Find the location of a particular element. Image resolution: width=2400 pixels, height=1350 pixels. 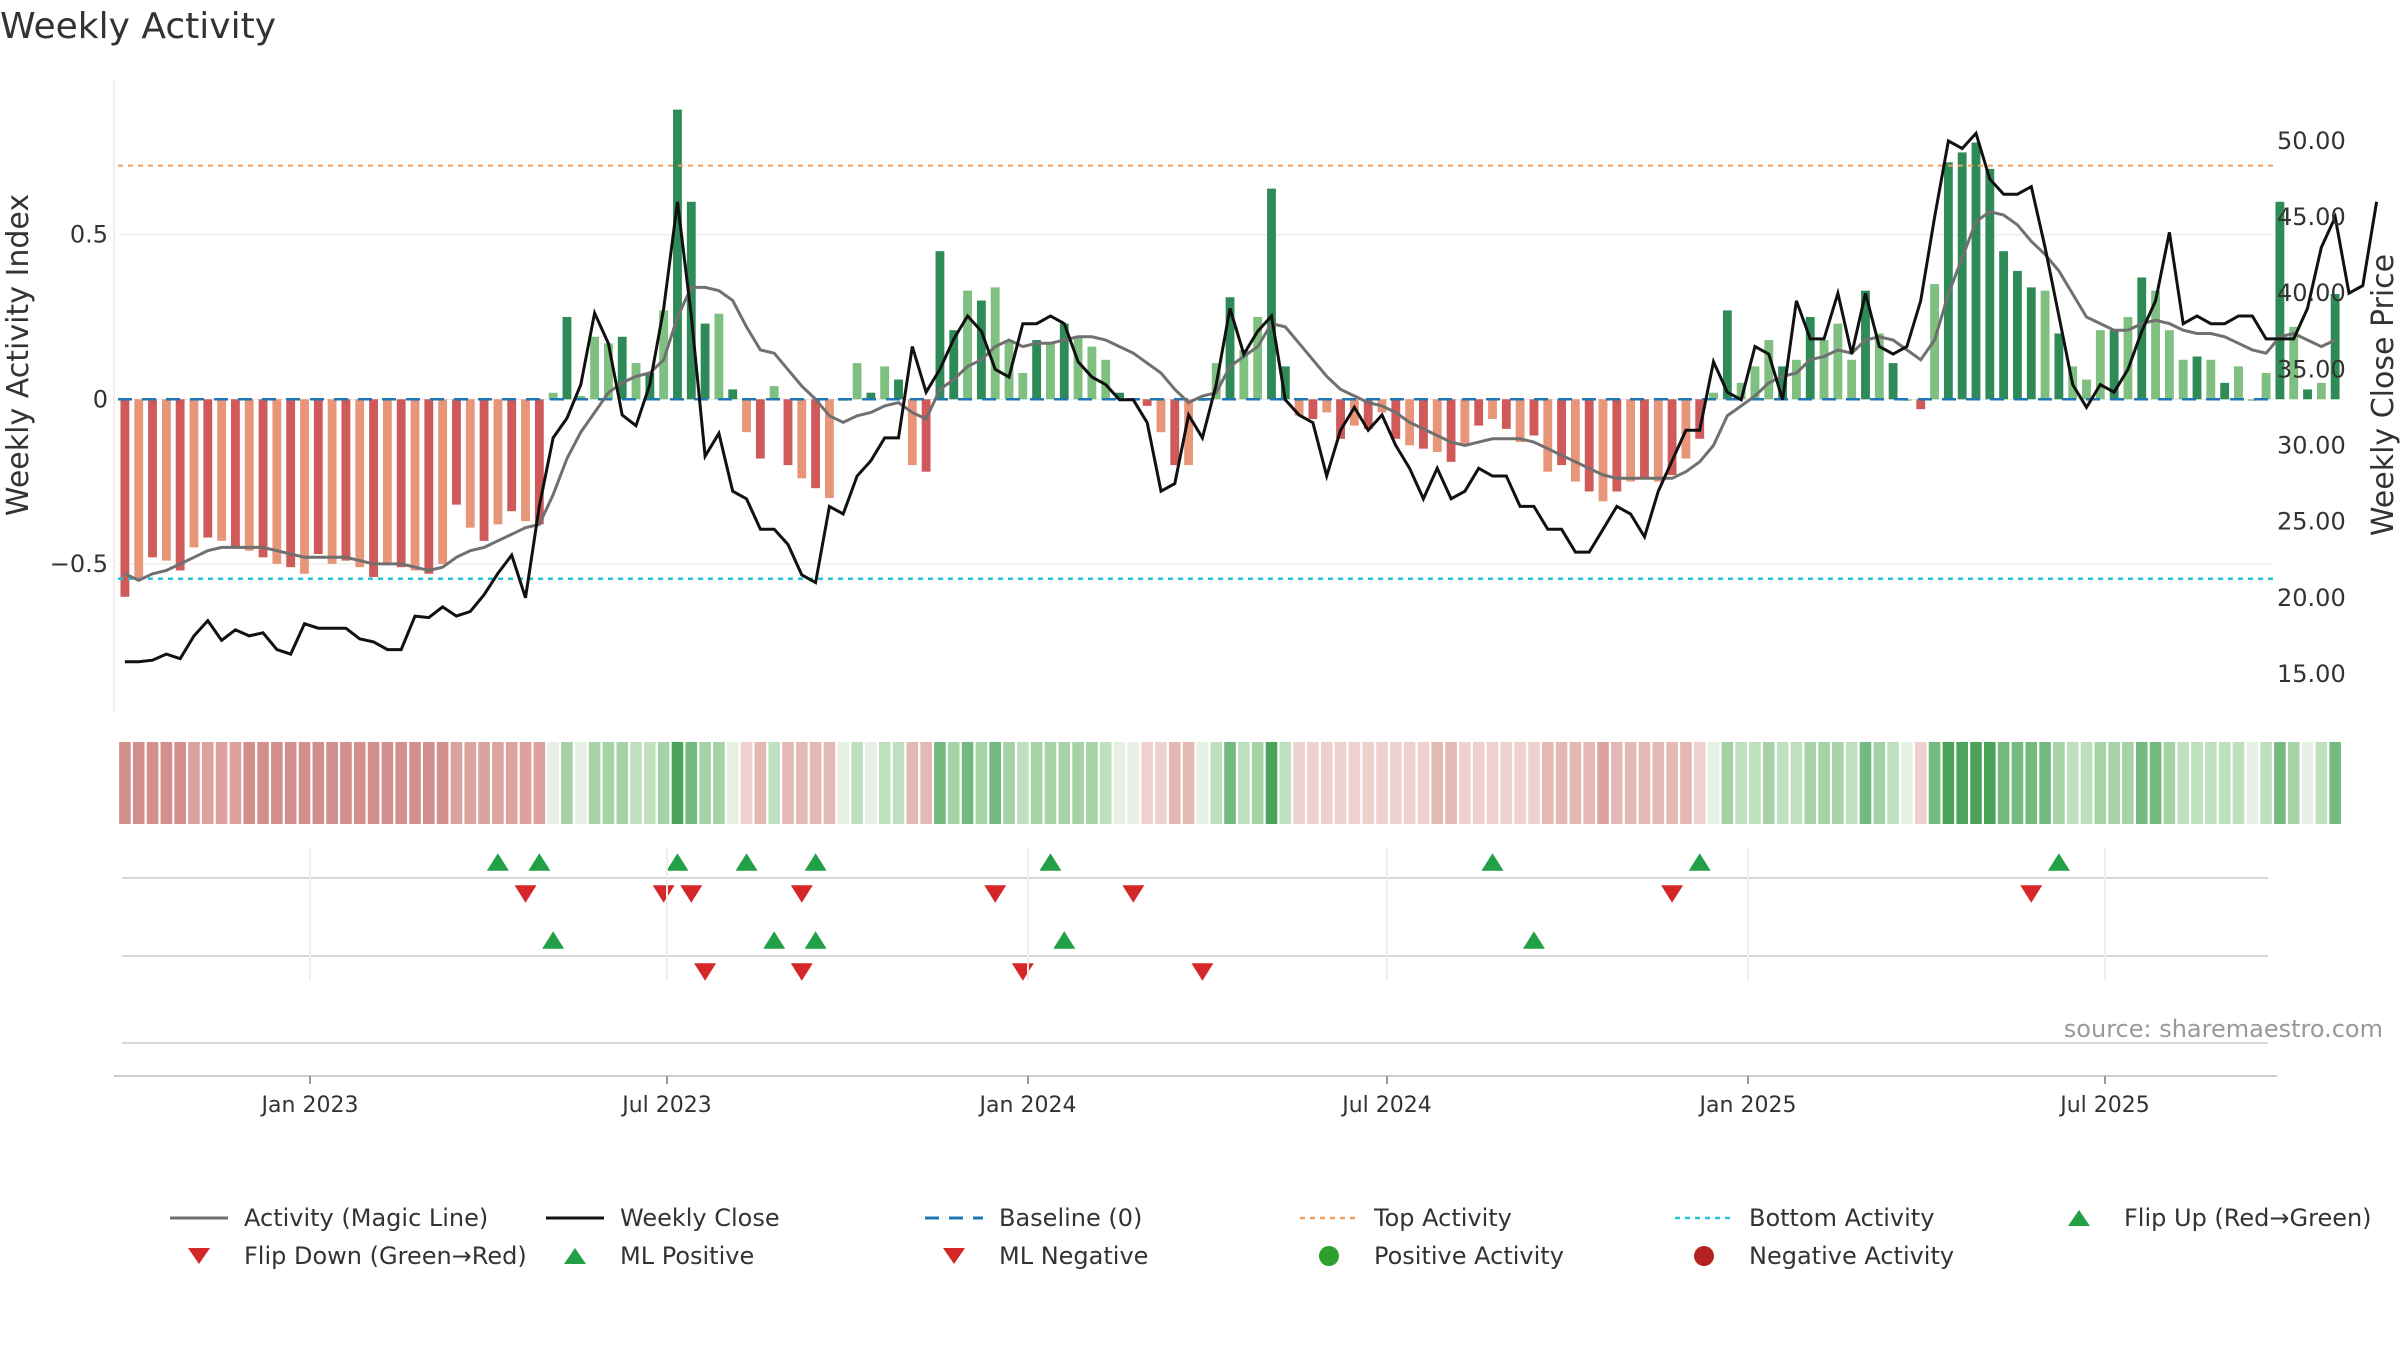

legend-item-negative-dot: Negative Activity is located at coordinates (1813, 1256).